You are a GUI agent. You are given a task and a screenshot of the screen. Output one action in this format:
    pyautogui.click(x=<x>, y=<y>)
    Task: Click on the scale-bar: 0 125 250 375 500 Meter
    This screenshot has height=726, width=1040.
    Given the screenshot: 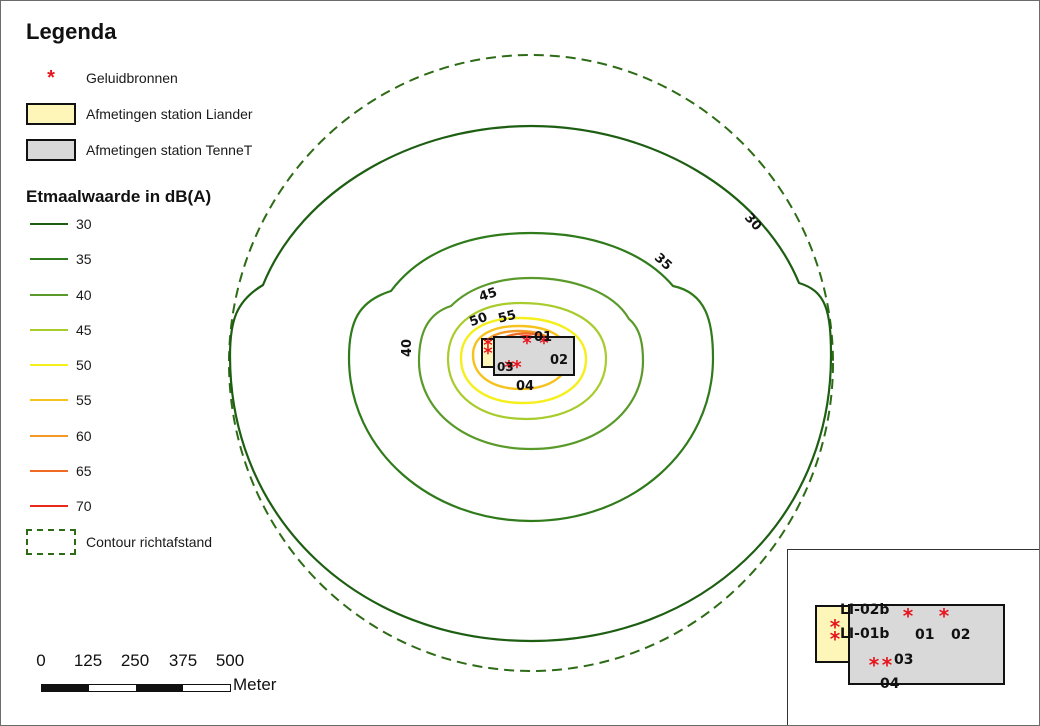 What is the action you would take?
    pyautogui.click(x=173, y=676)
    